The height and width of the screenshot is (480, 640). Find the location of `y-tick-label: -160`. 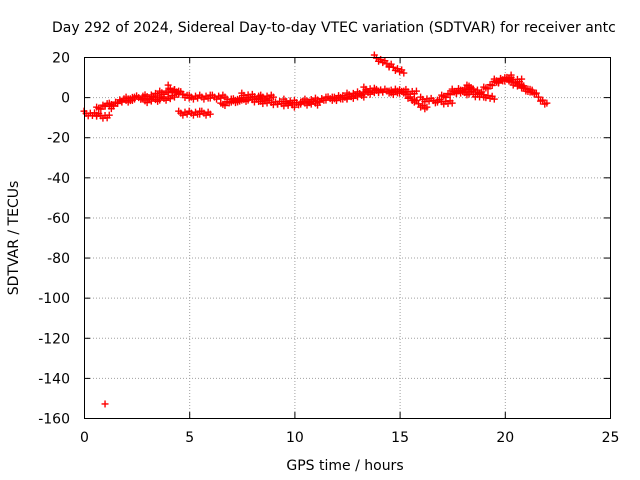

y-tick-label: -160 is located at coordinates (54, 420).